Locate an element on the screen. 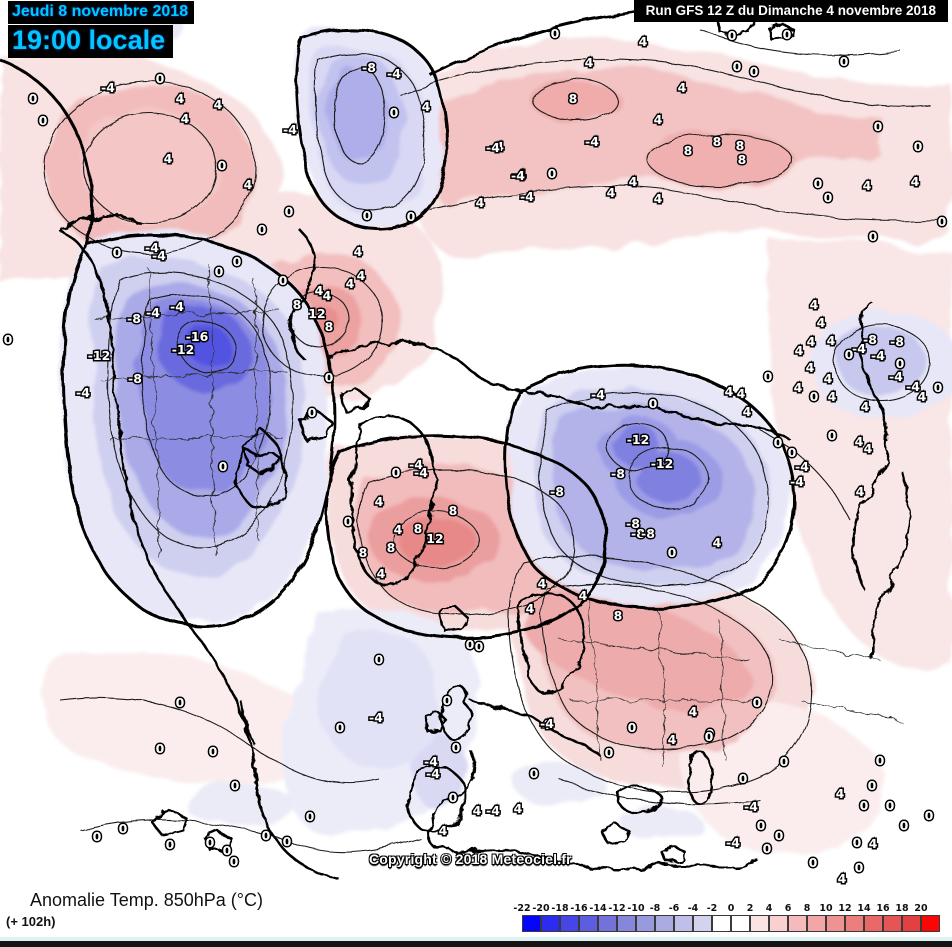 The height and width of the screenshot is (947, 952). legend-tick: 2 is located at coordinates (750, 908).